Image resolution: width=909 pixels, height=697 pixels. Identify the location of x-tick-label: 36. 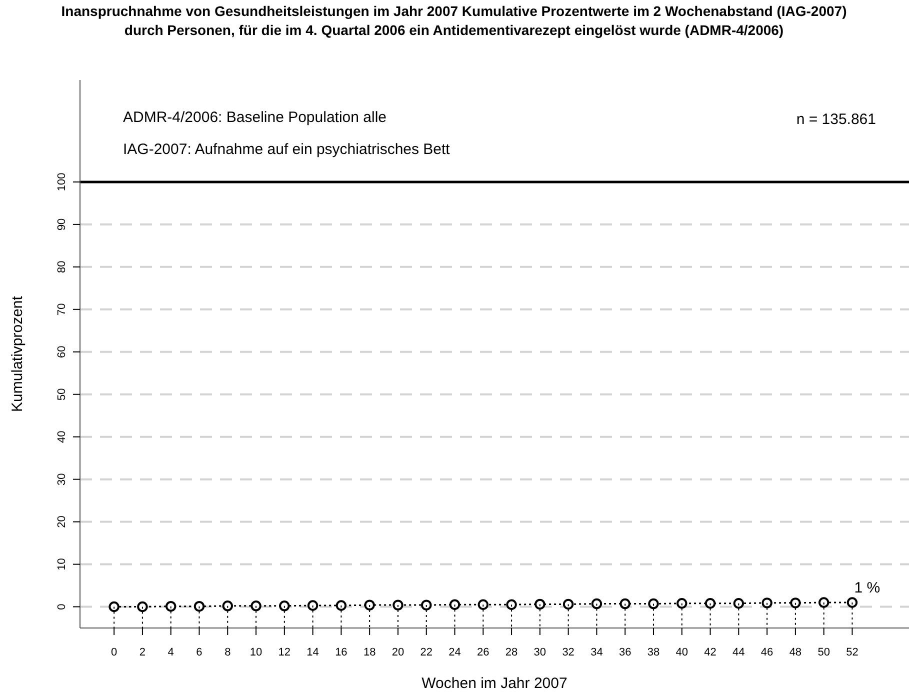
(625, 652).